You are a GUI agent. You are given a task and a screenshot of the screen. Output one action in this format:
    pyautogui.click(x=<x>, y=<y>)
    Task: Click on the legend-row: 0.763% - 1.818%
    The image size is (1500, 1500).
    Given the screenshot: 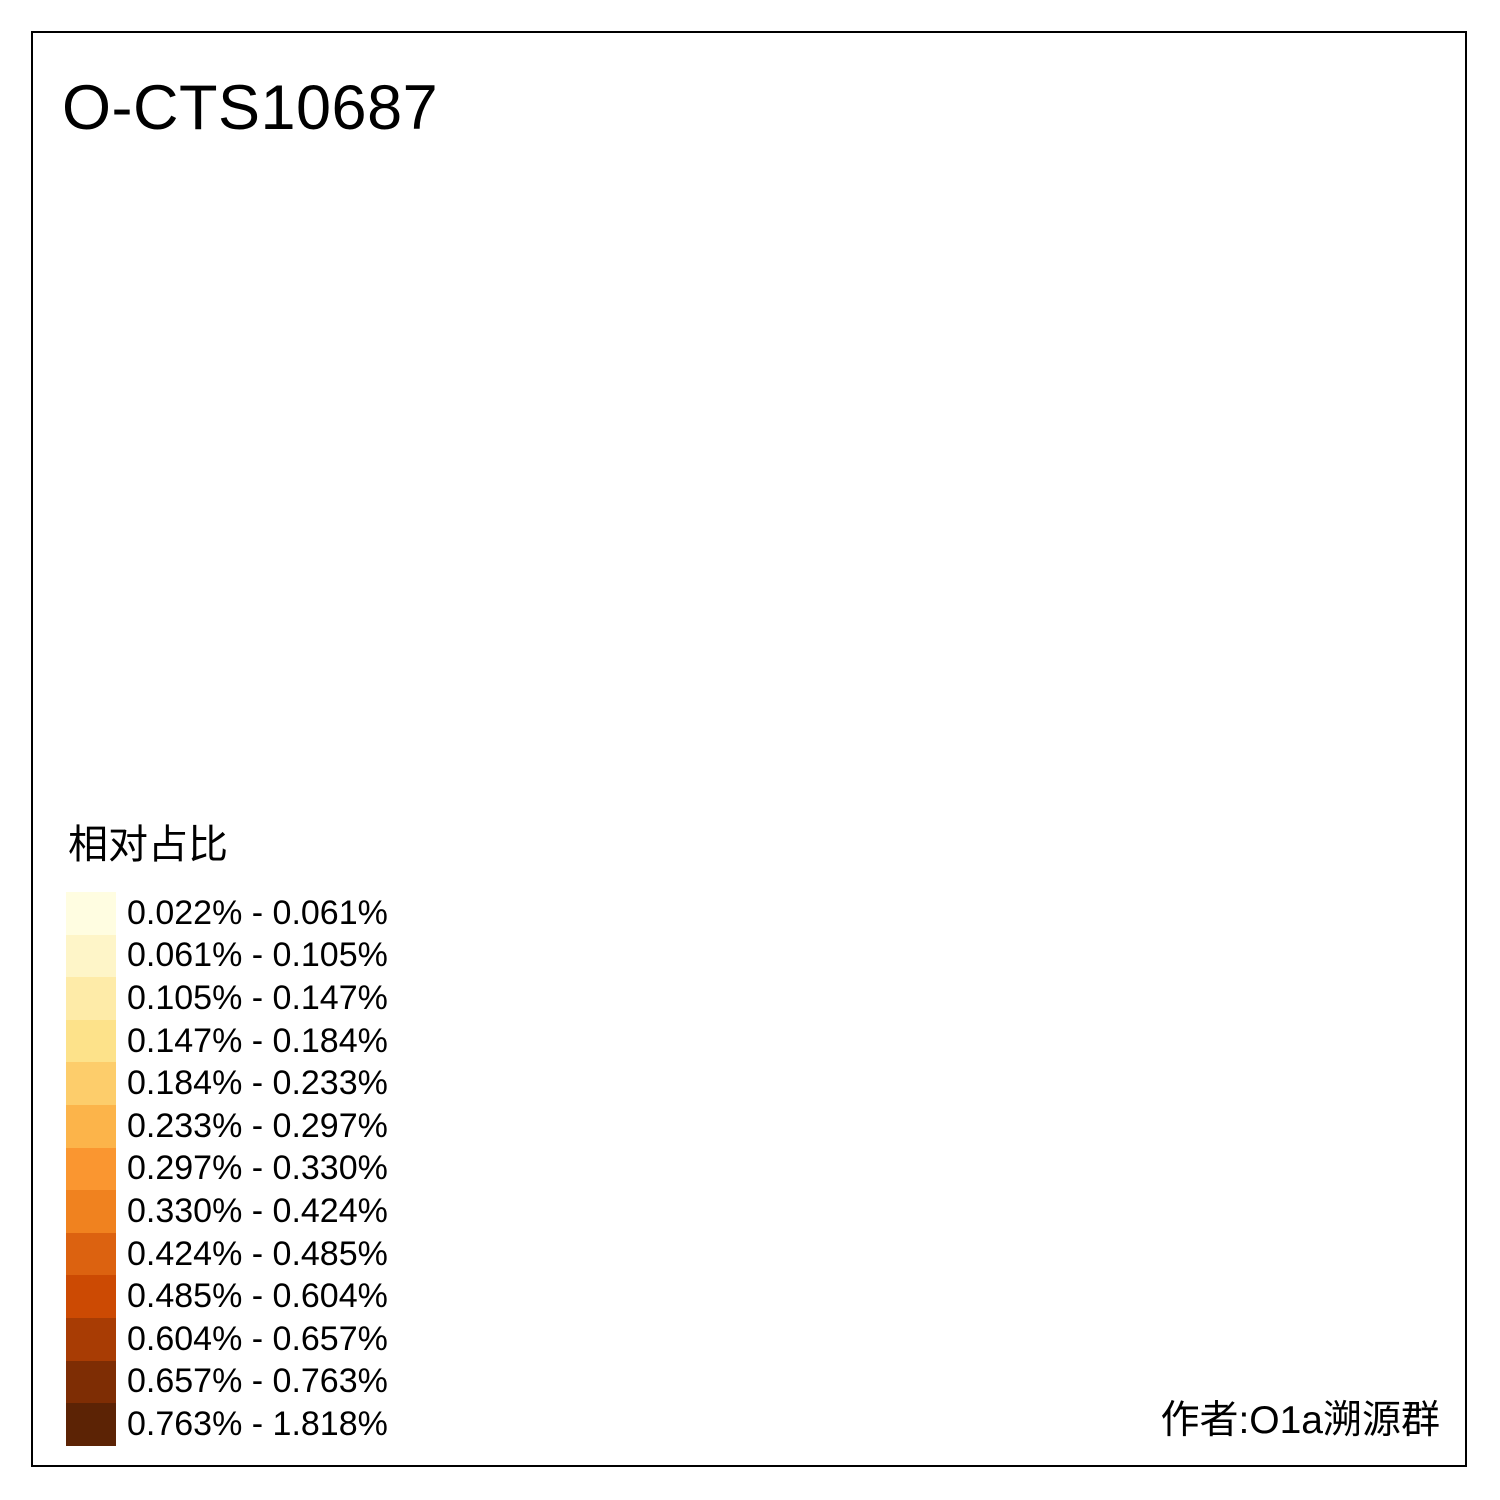 What is the action you would take?
    pyautogui.click(x=227, y=1424)
    